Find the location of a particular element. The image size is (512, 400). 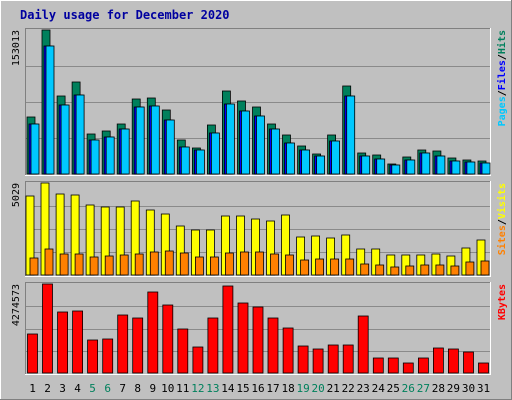

x-tick-label: 24 is located at coordinates (379, 388).